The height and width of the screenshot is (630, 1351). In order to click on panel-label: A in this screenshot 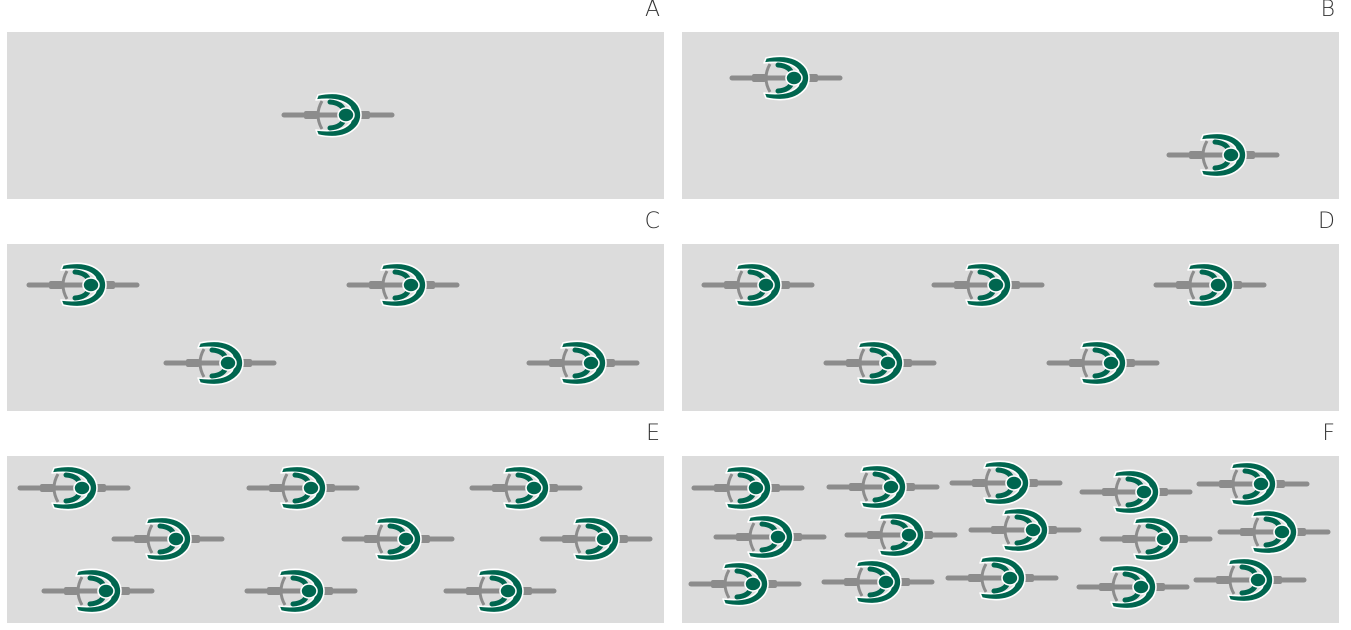, I will do `click(652, 11)`.